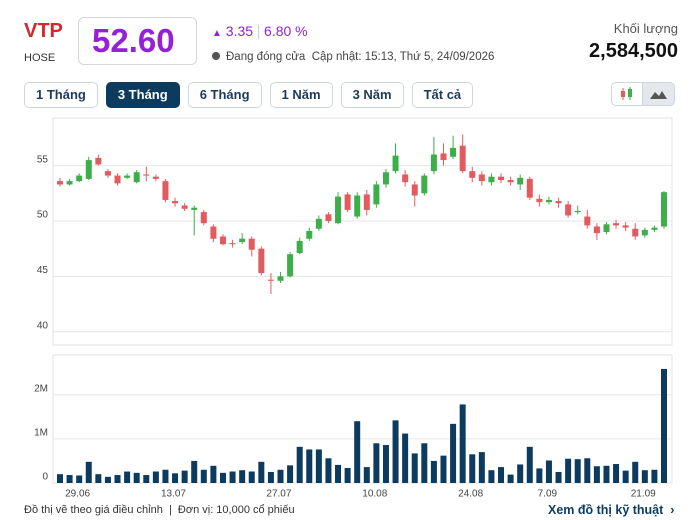  I want to click on unit: Đơn vị: 10,000 cổ phiếu, so click(236, 510).